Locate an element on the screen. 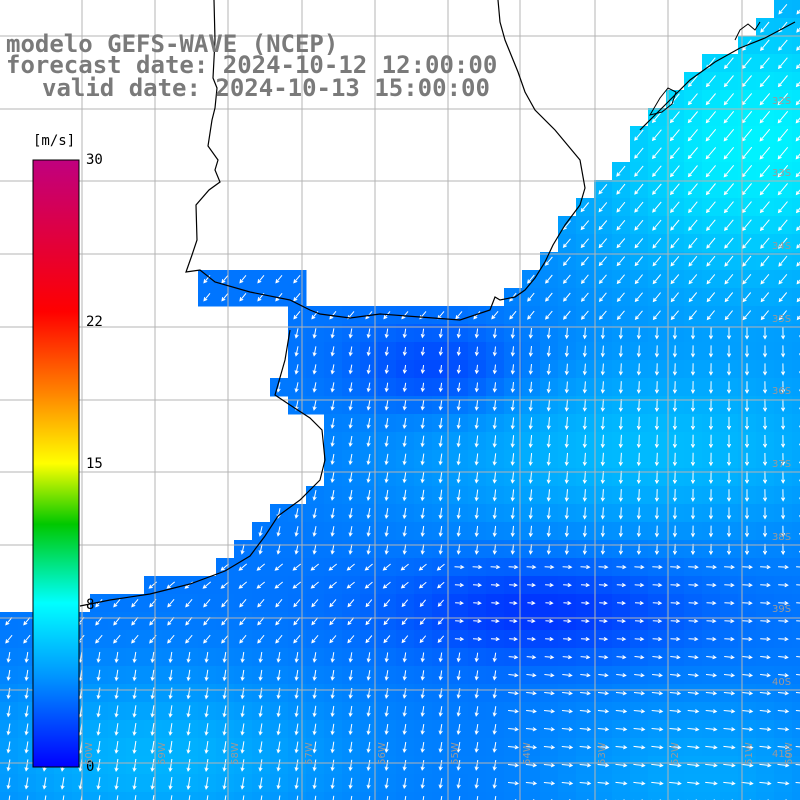 This screenshot has width=800, height=800. coastline-north-edge is located at coordinates (747, 31).